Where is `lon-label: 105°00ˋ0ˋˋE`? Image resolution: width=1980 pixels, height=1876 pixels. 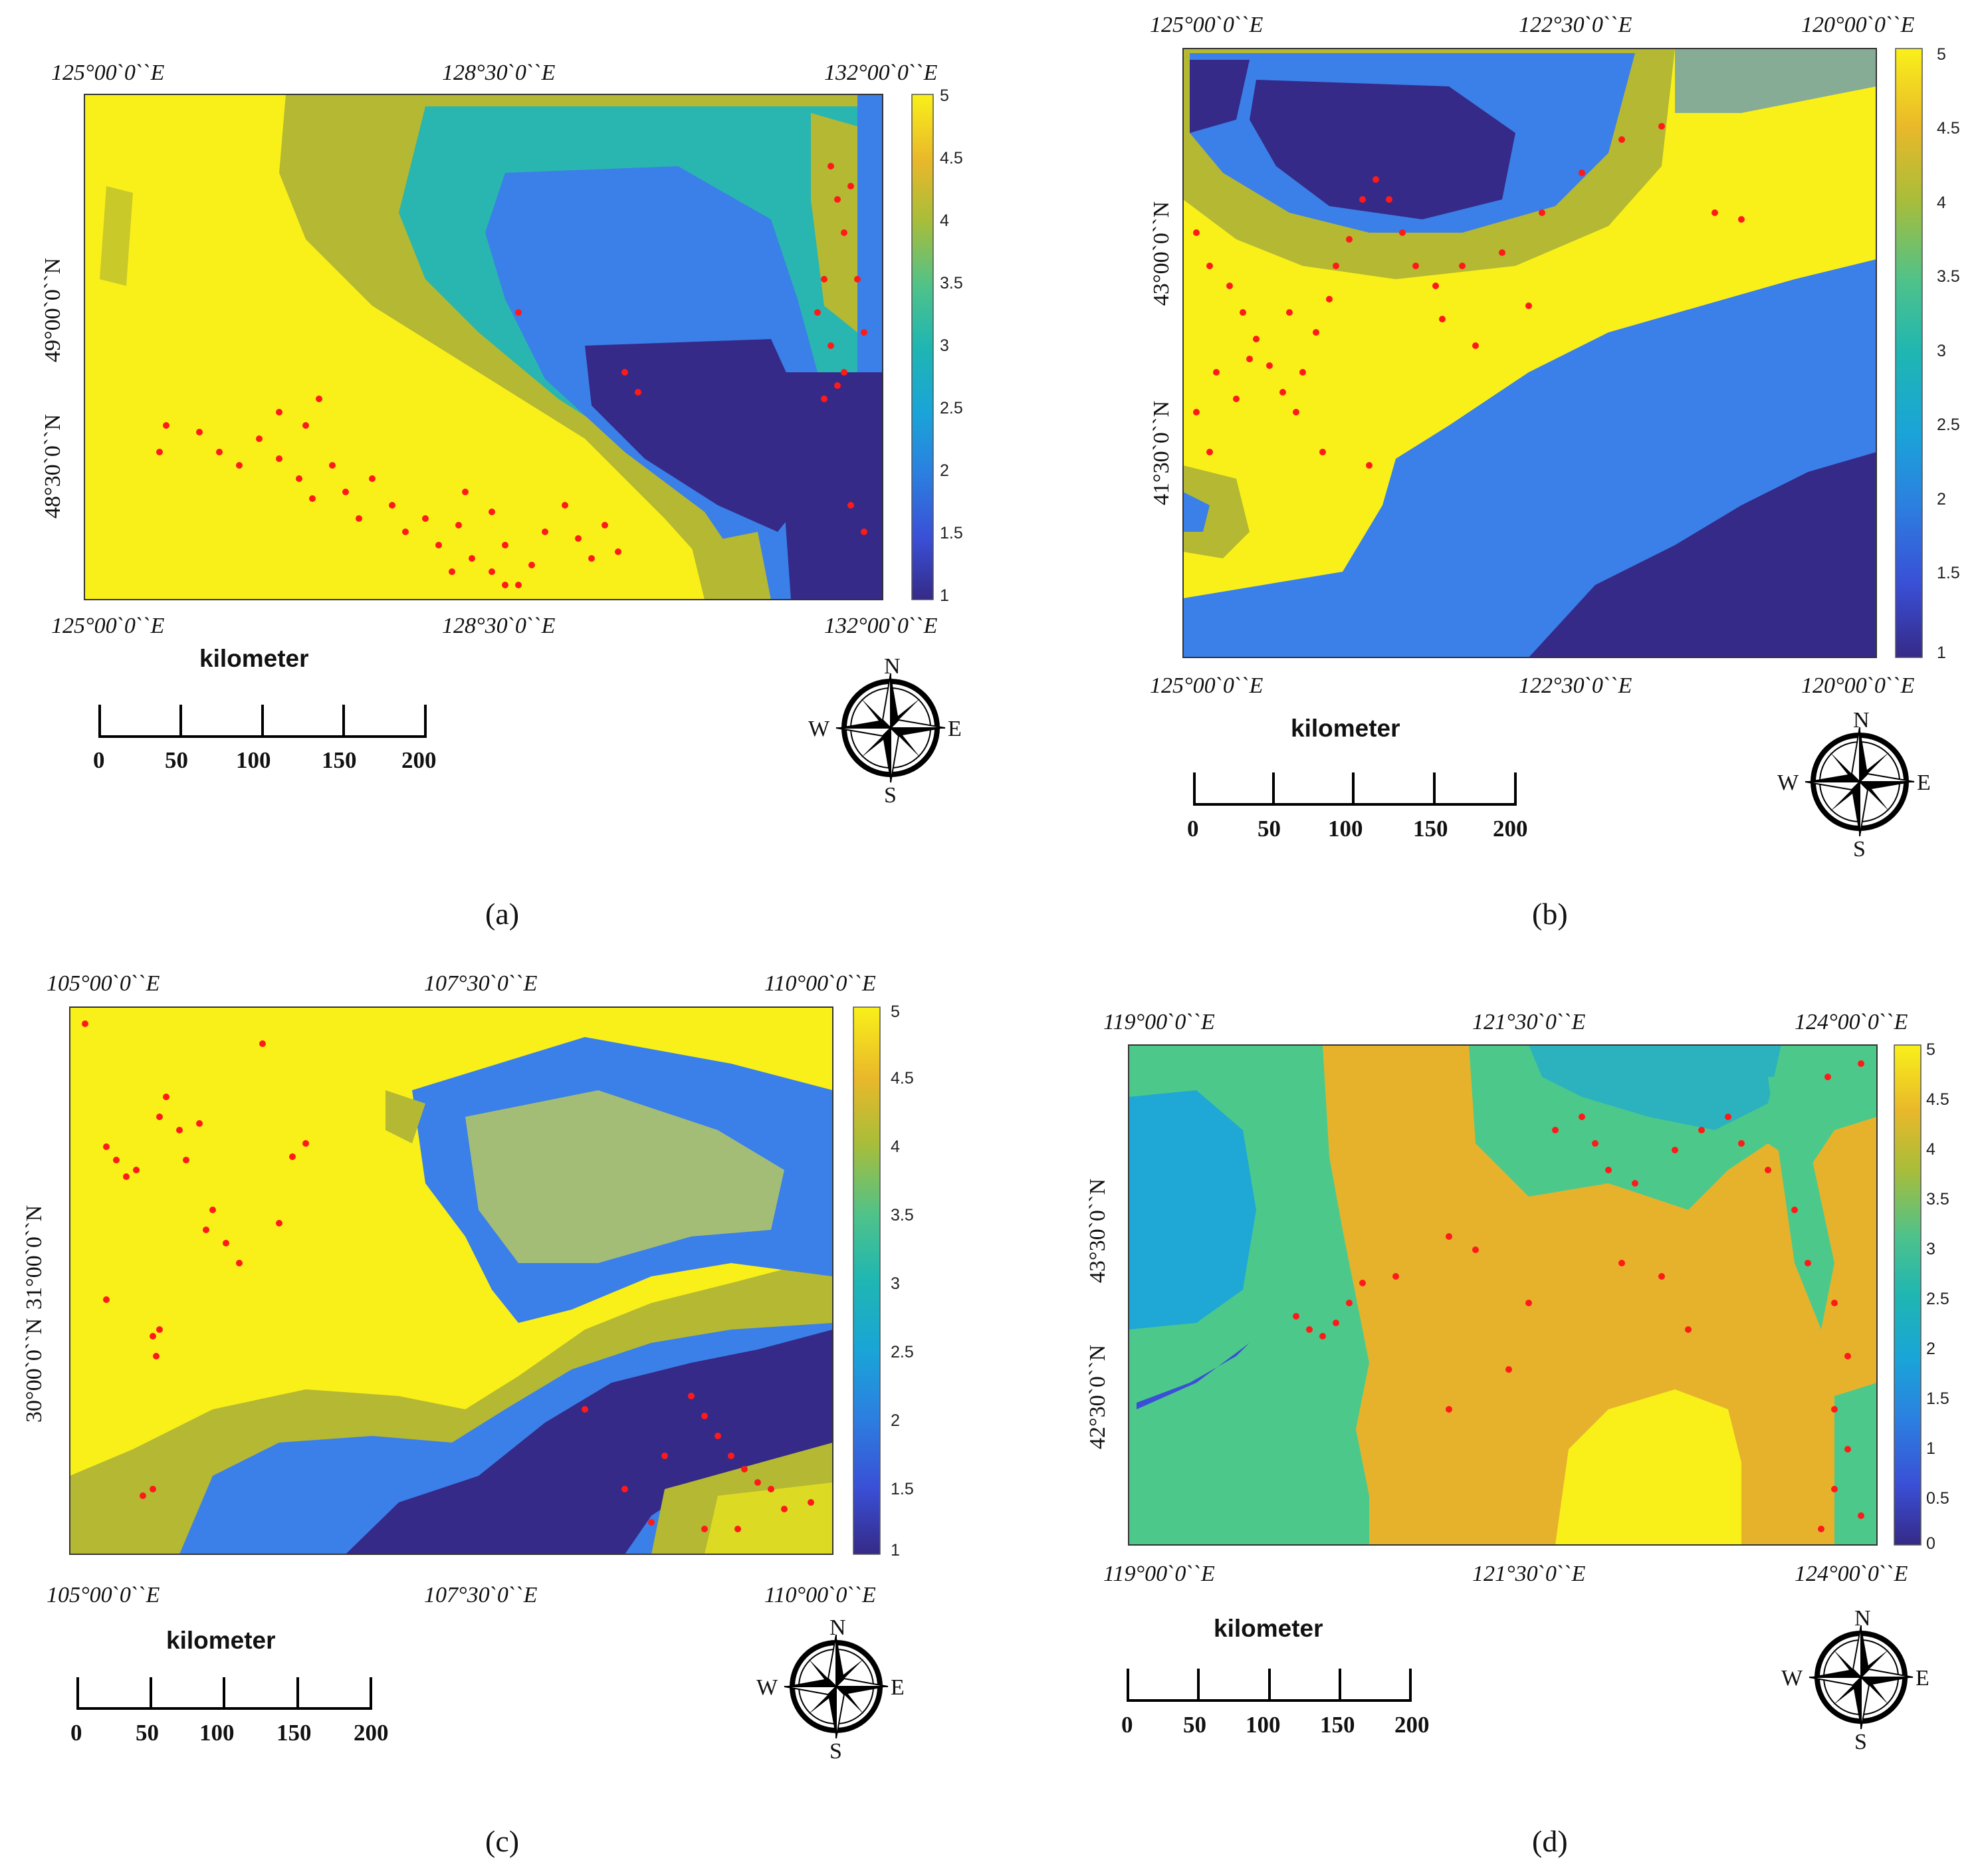 lon-label: 105°00ˋ0ˋˋE is located at coordinates (103, 1595).